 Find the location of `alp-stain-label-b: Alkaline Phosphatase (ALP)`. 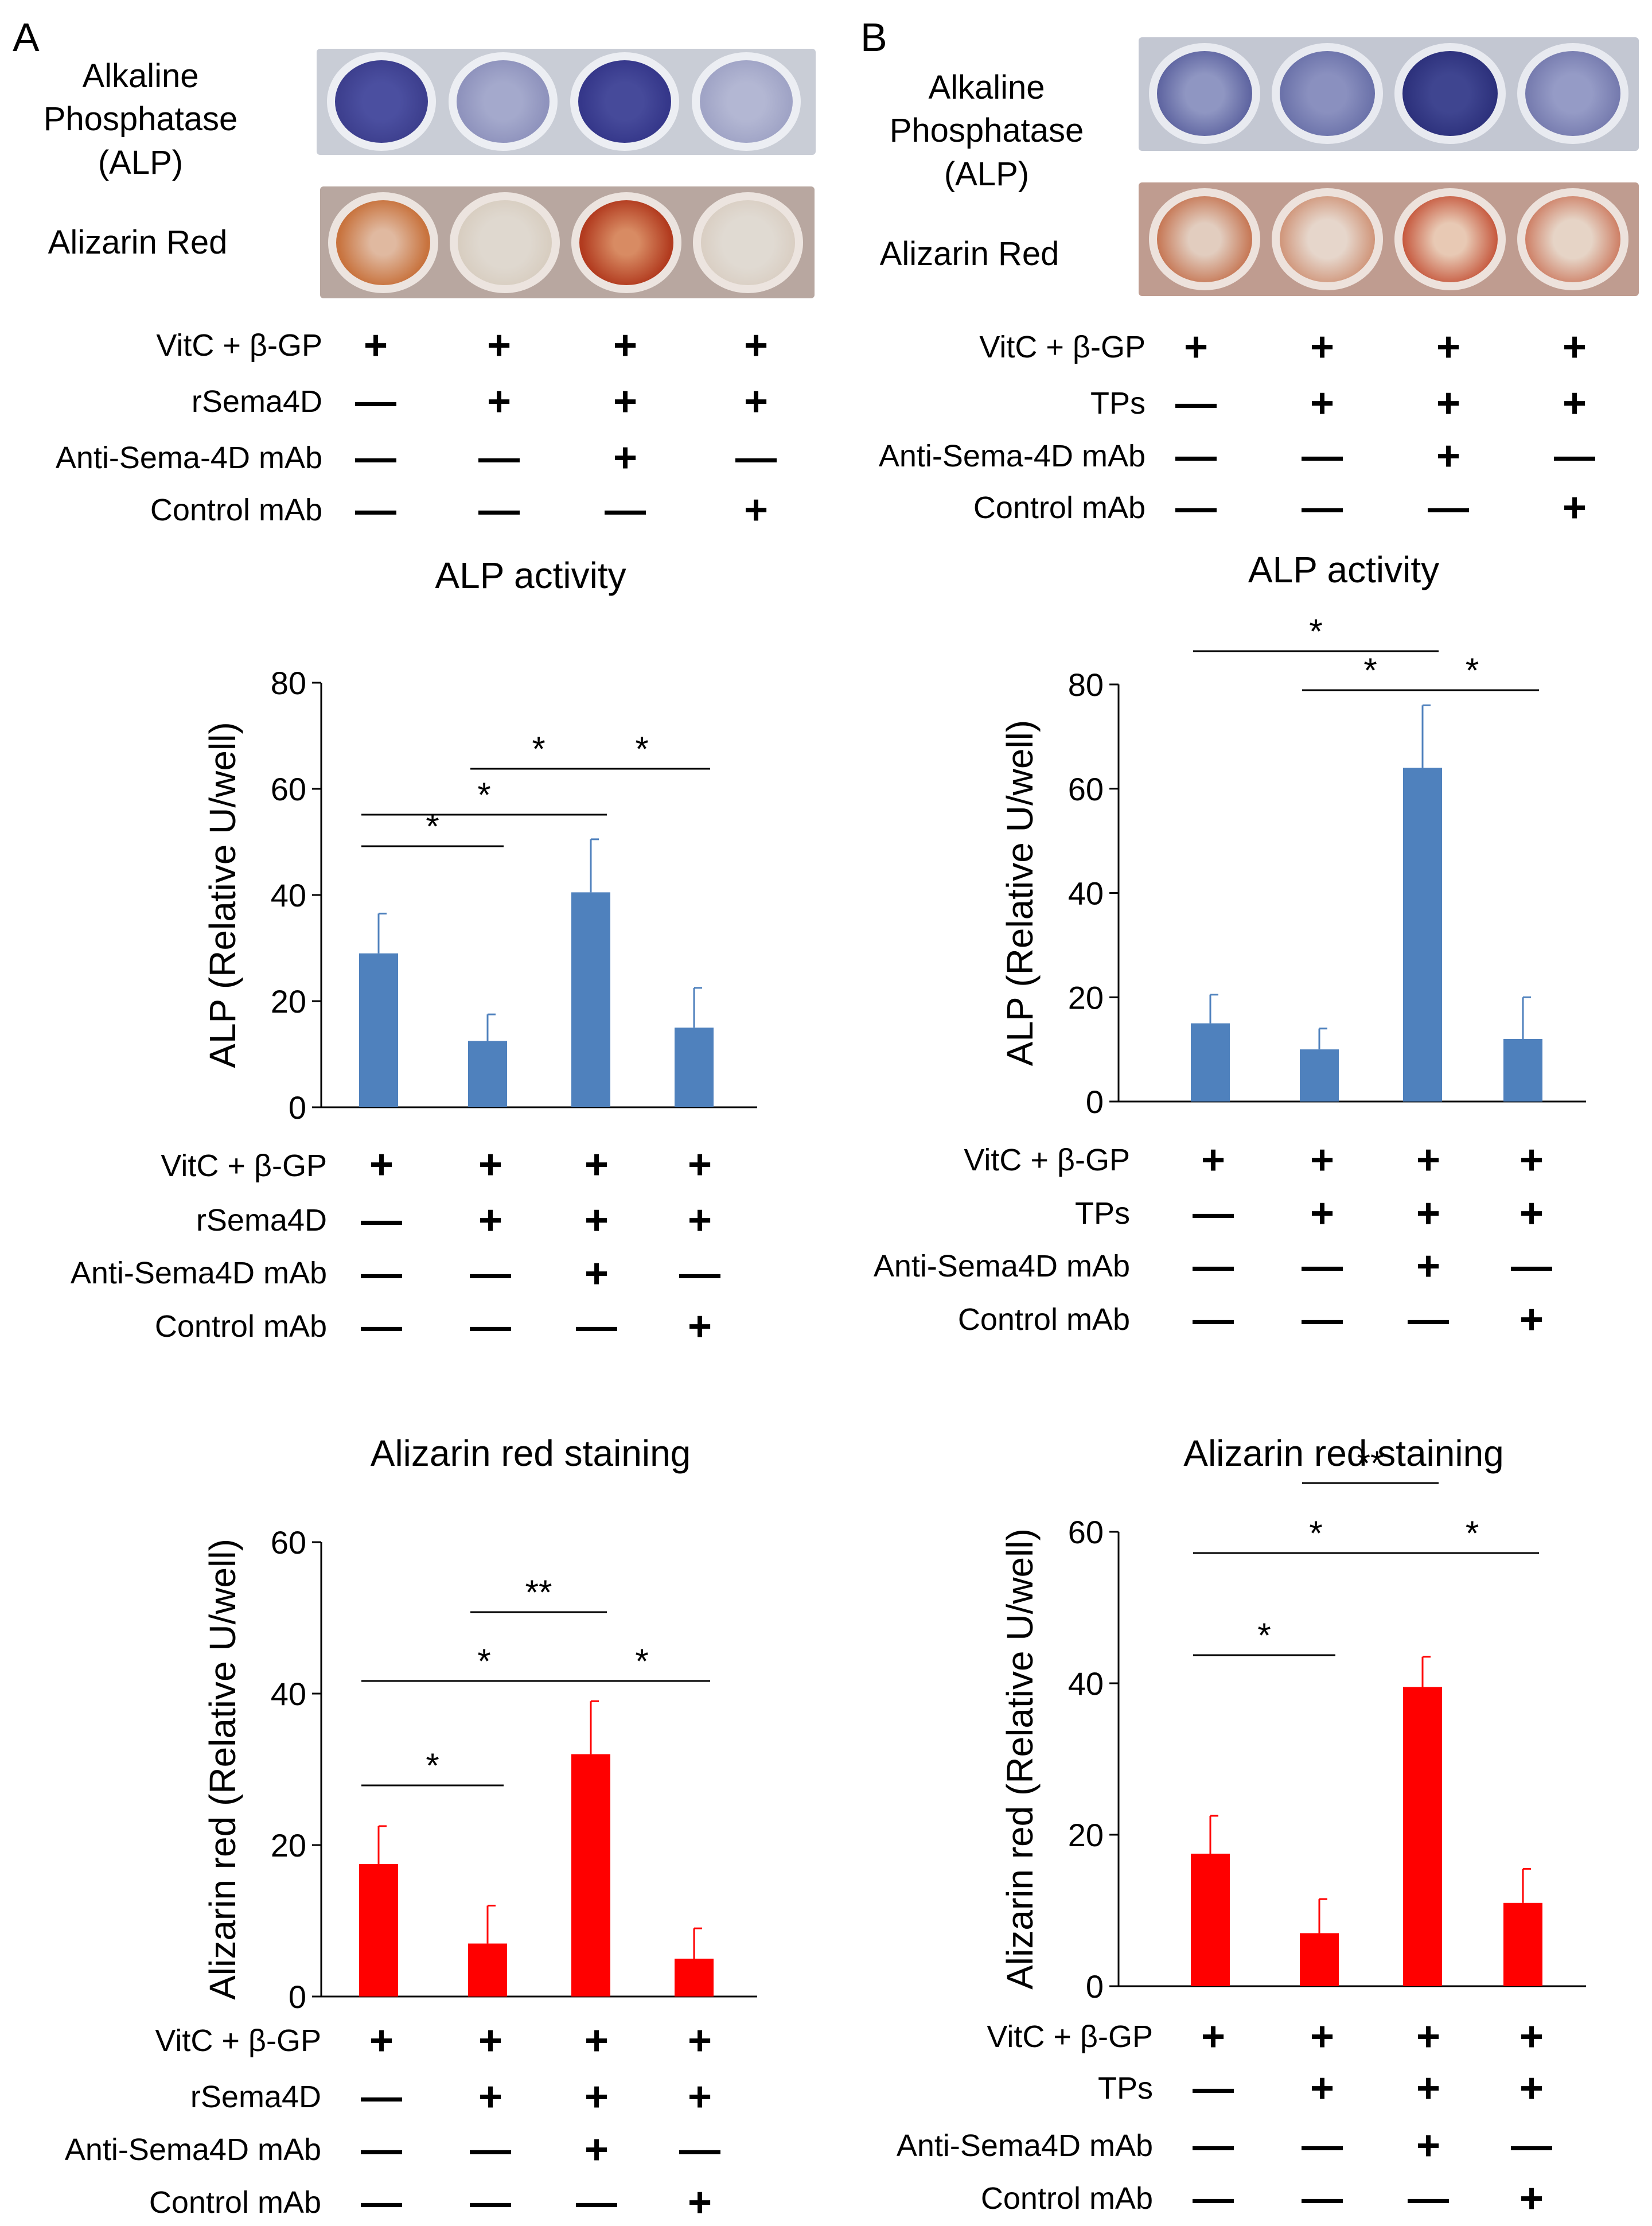

alp-stain-label-b: Alkaline Phosphatase (ALP) is located at coordinates (986, 131).